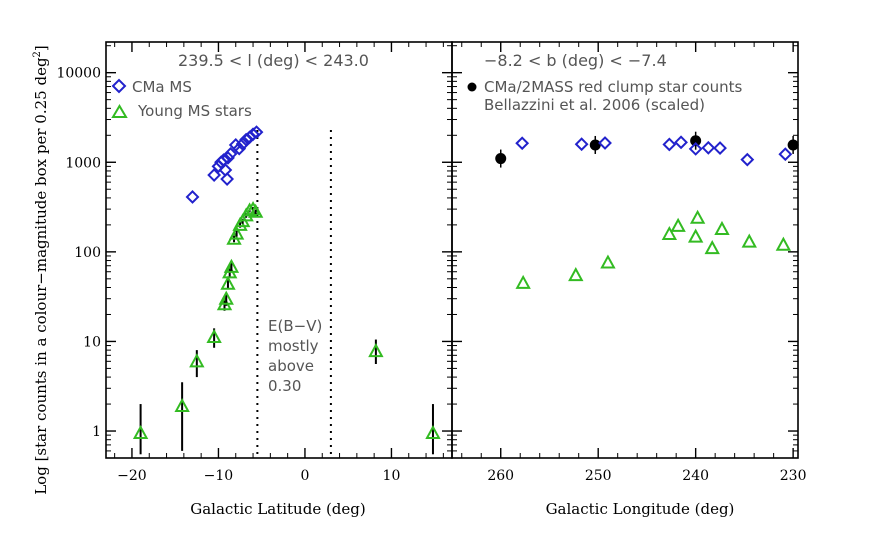 Image resolution: width=872 pixels, height=545 pixels. What do you see at coordinates (640, 509) in the screenshot?
I see `right-x-axis-label: Galactic Longitude (deg)` at bounding box center [640, 509].